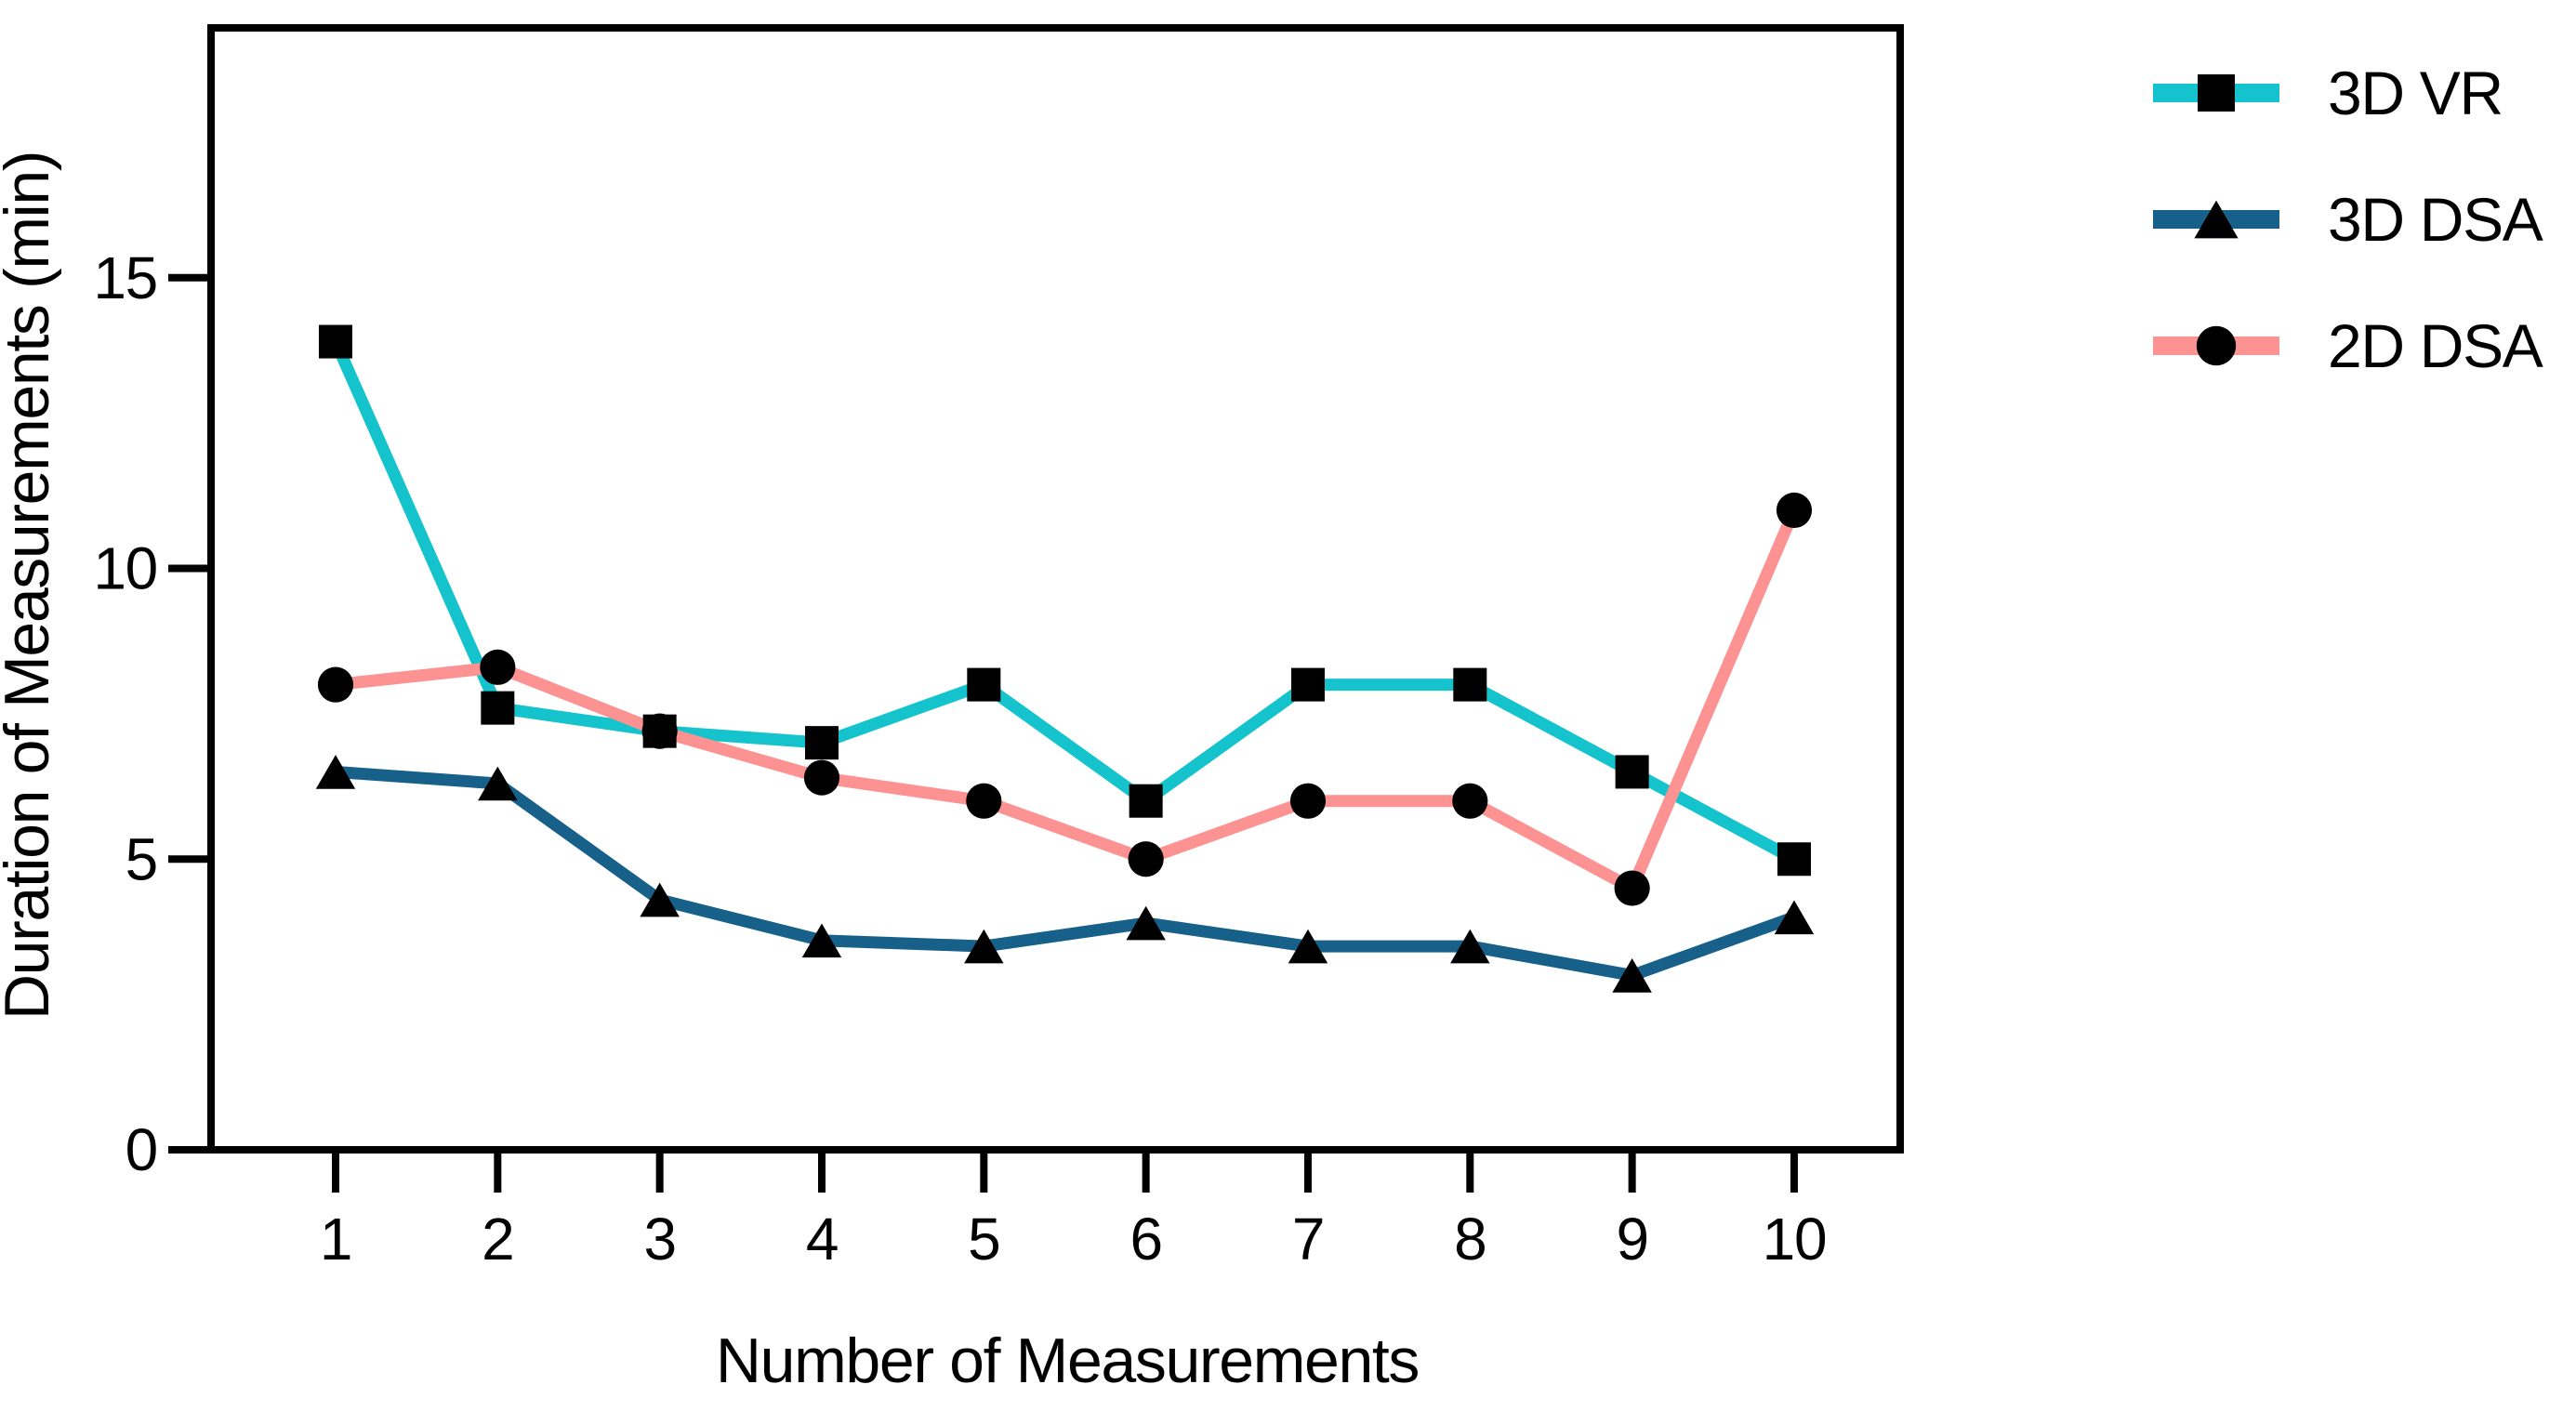 The width and height of the screenshot is (2576, 1424). What do you see at coordinates (1074, 1211) in the screenshot?
I see `x-axis-ticks: 1 2 3 4 5 6 7 8 9 10` at bounding box center [1074, 1211].